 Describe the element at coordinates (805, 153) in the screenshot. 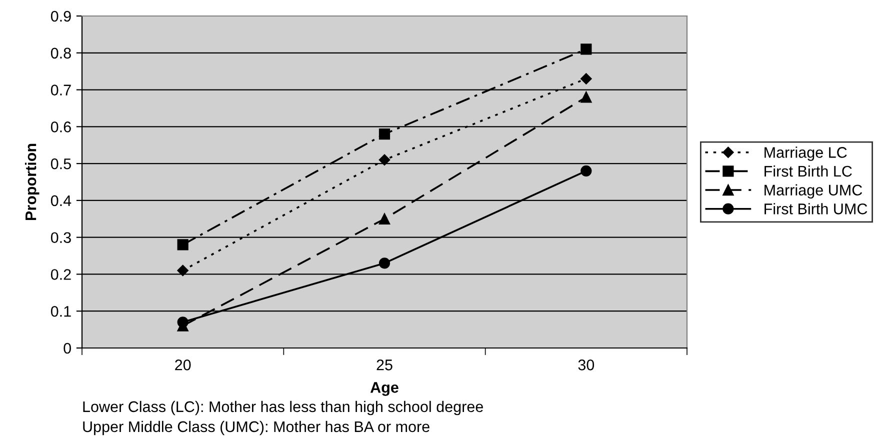

I see `legend-label: Marriage LC` at that location.